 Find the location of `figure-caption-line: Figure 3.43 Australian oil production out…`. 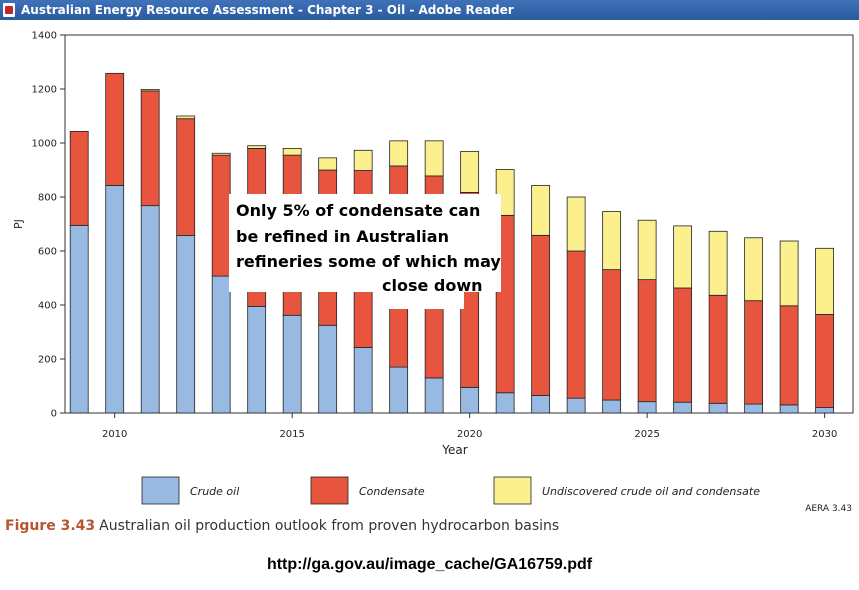

figure-caption-line: Figure 3.43 Australian oil production out… is located at coordinates (282, 526).